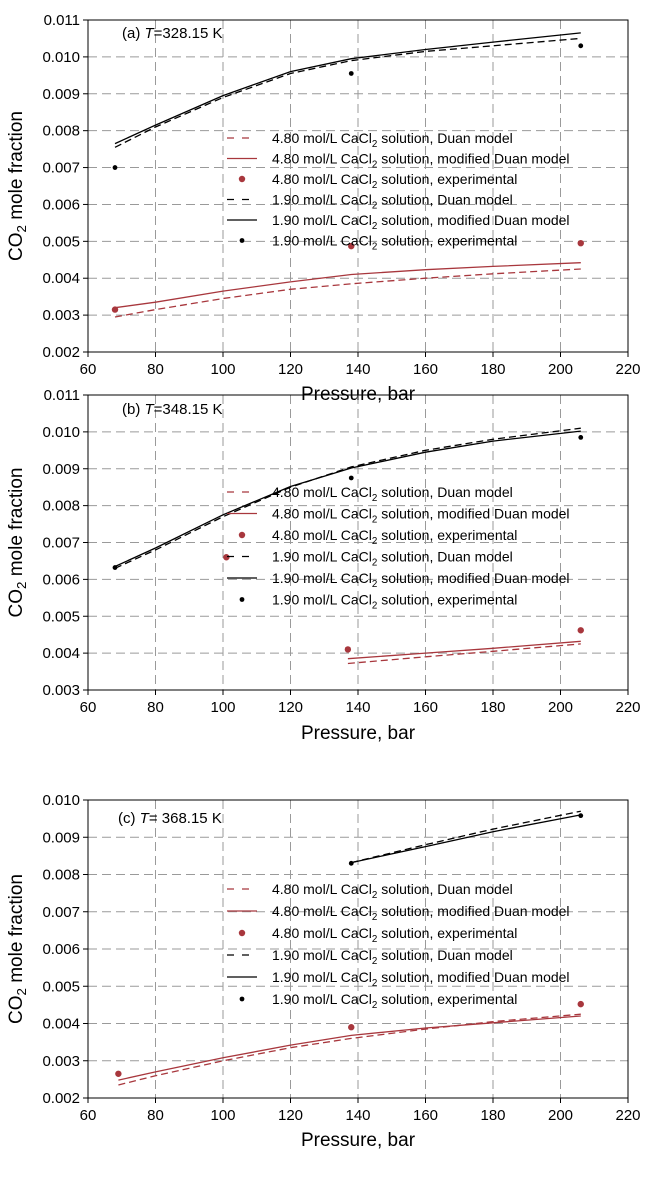  What do you see at coordinates (61, 469) in the screenshot?
I see `y-tick-label: 0.009` at bounding box center [61, 469].